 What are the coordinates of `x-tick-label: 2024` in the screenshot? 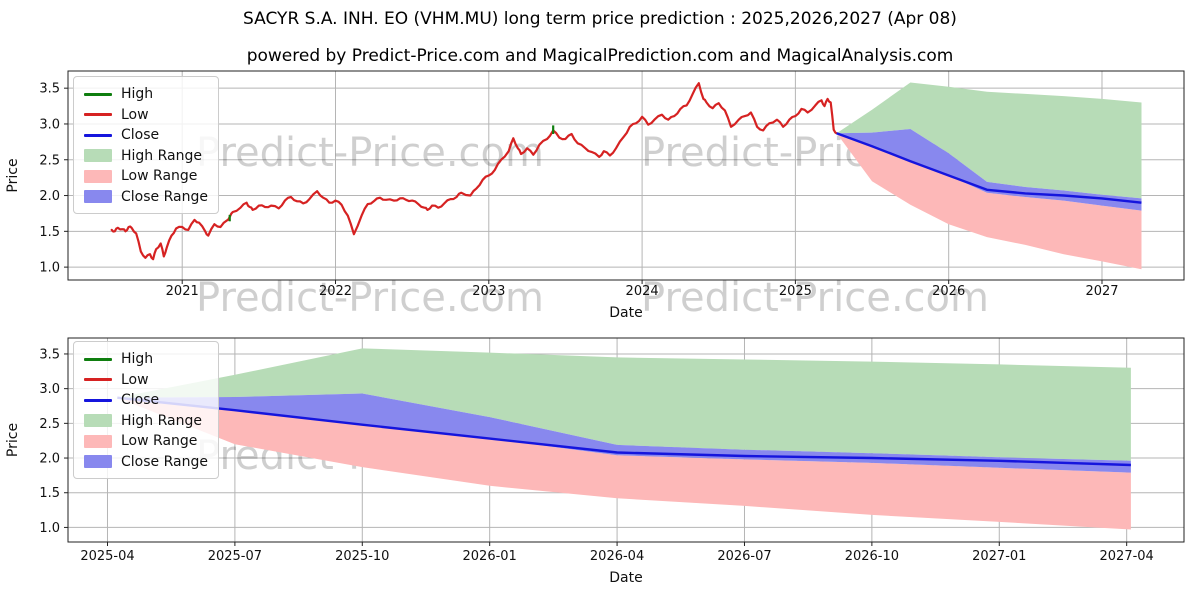 It's located at (642, 291).